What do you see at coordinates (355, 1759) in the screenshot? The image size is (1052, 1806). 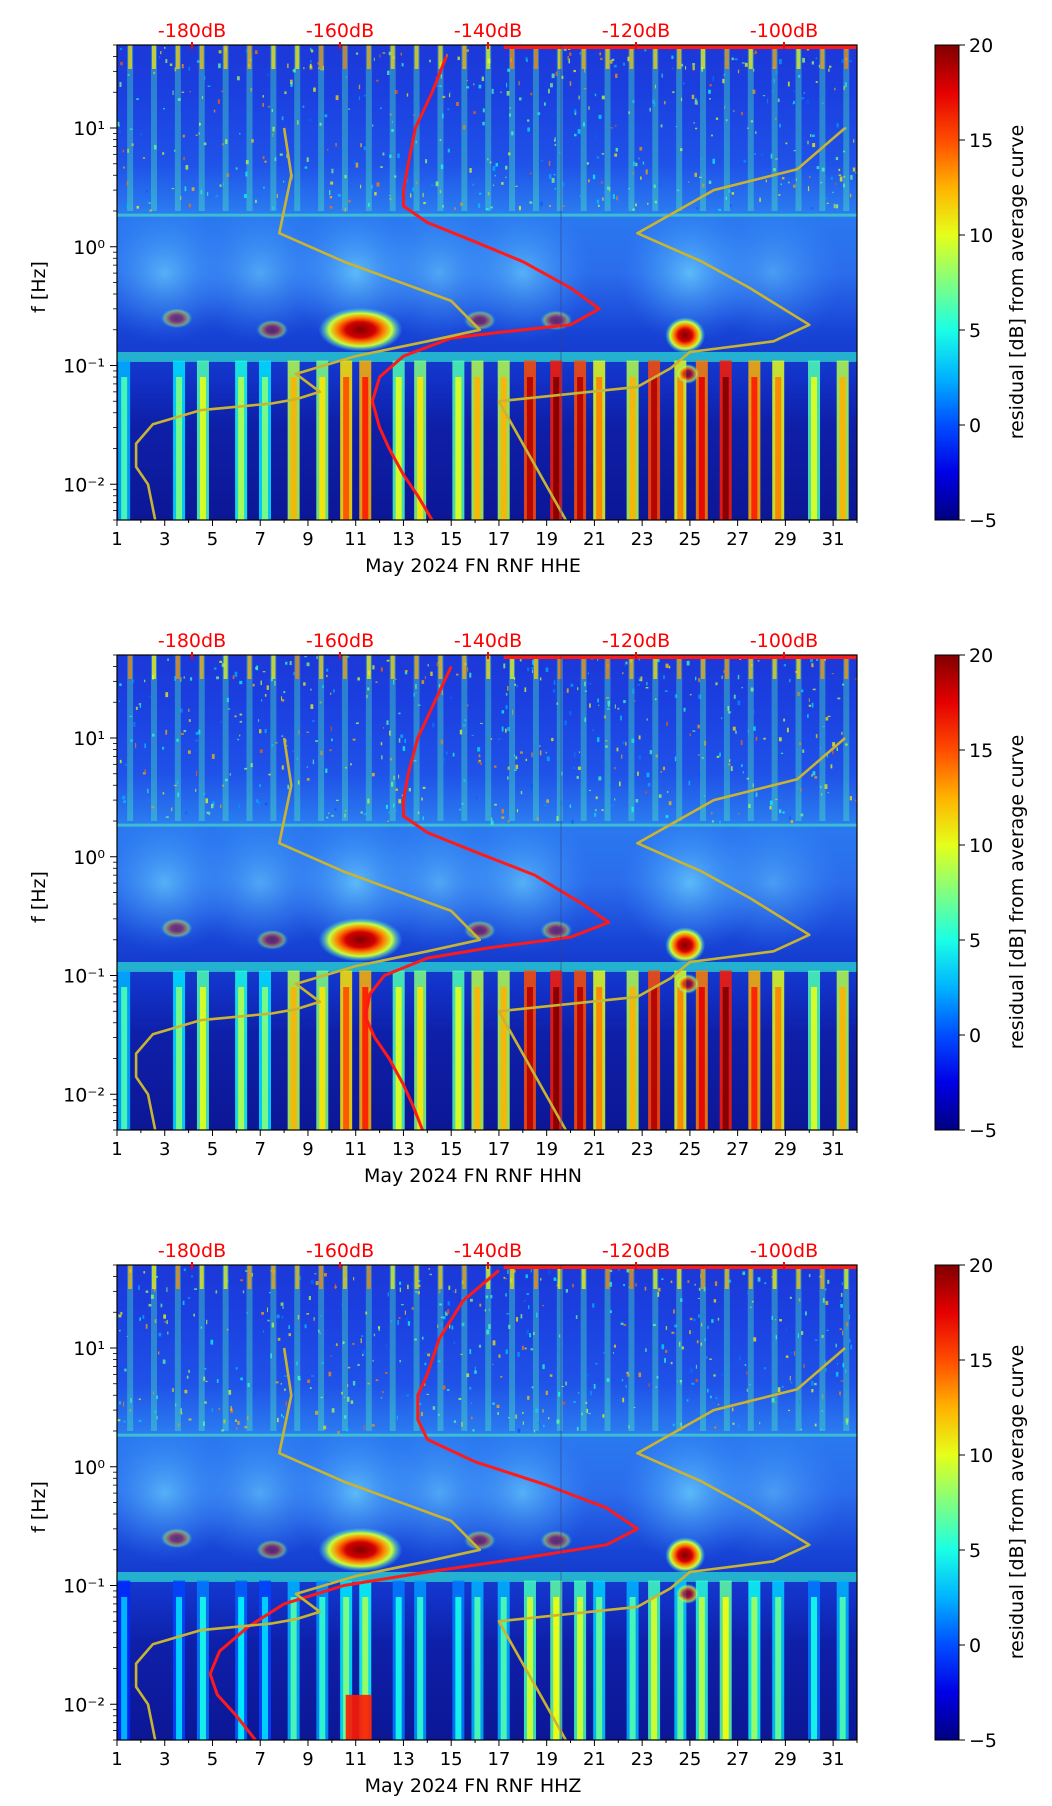 I see `x-tick-label: 11` at bounding box center [355, 1759].